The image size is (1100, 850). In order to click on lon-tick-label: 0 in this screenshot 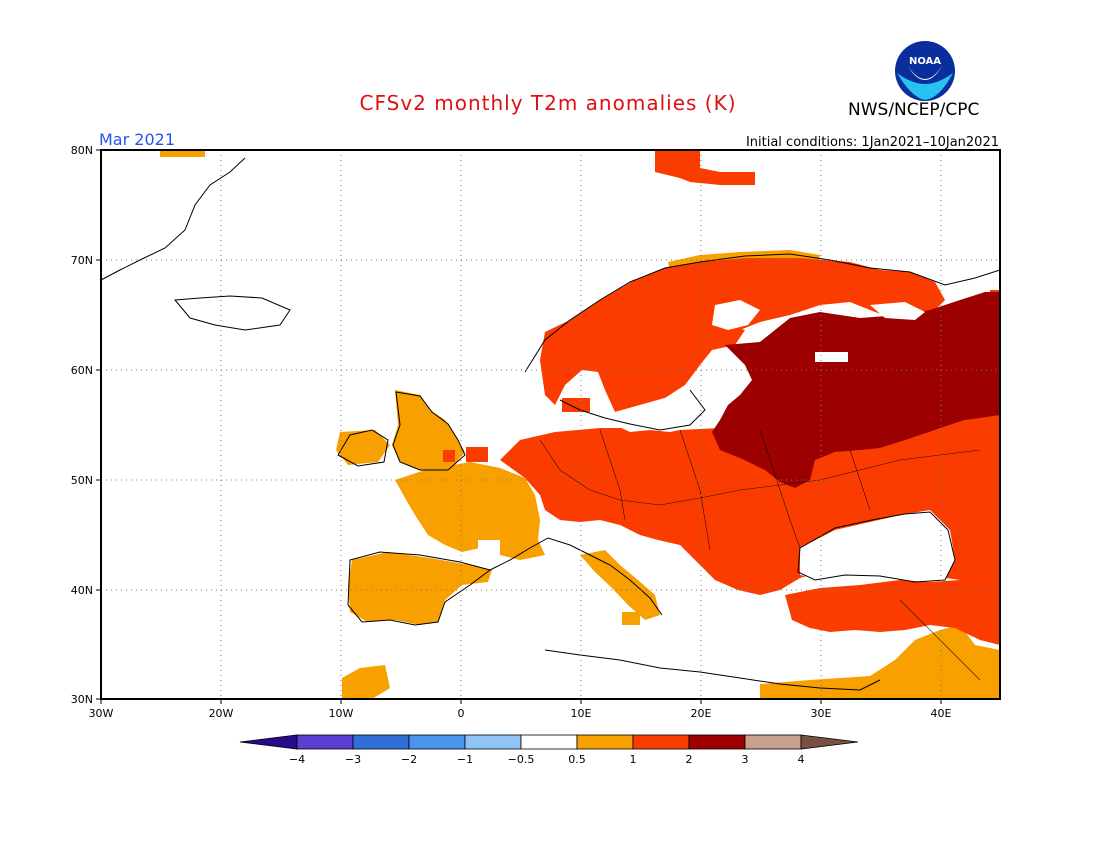, I will do `click(461, 713)`.